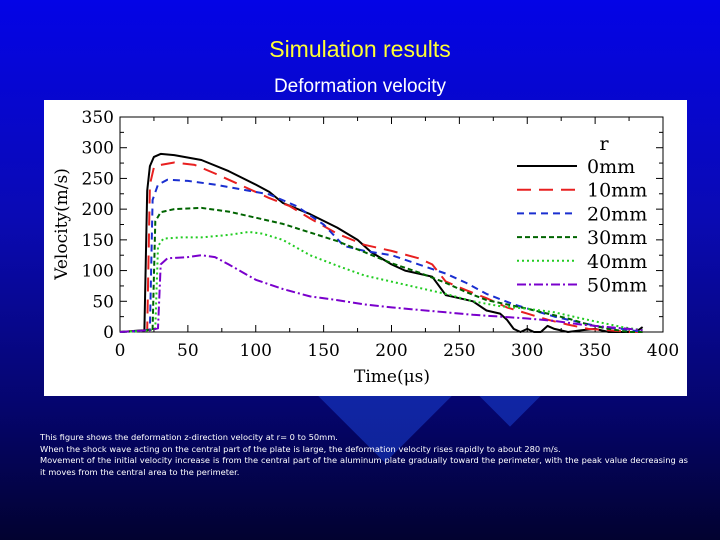  Describe the element at coordinates (98, 272) in the screenshot. I see `y-tick-label: 100` at that location.